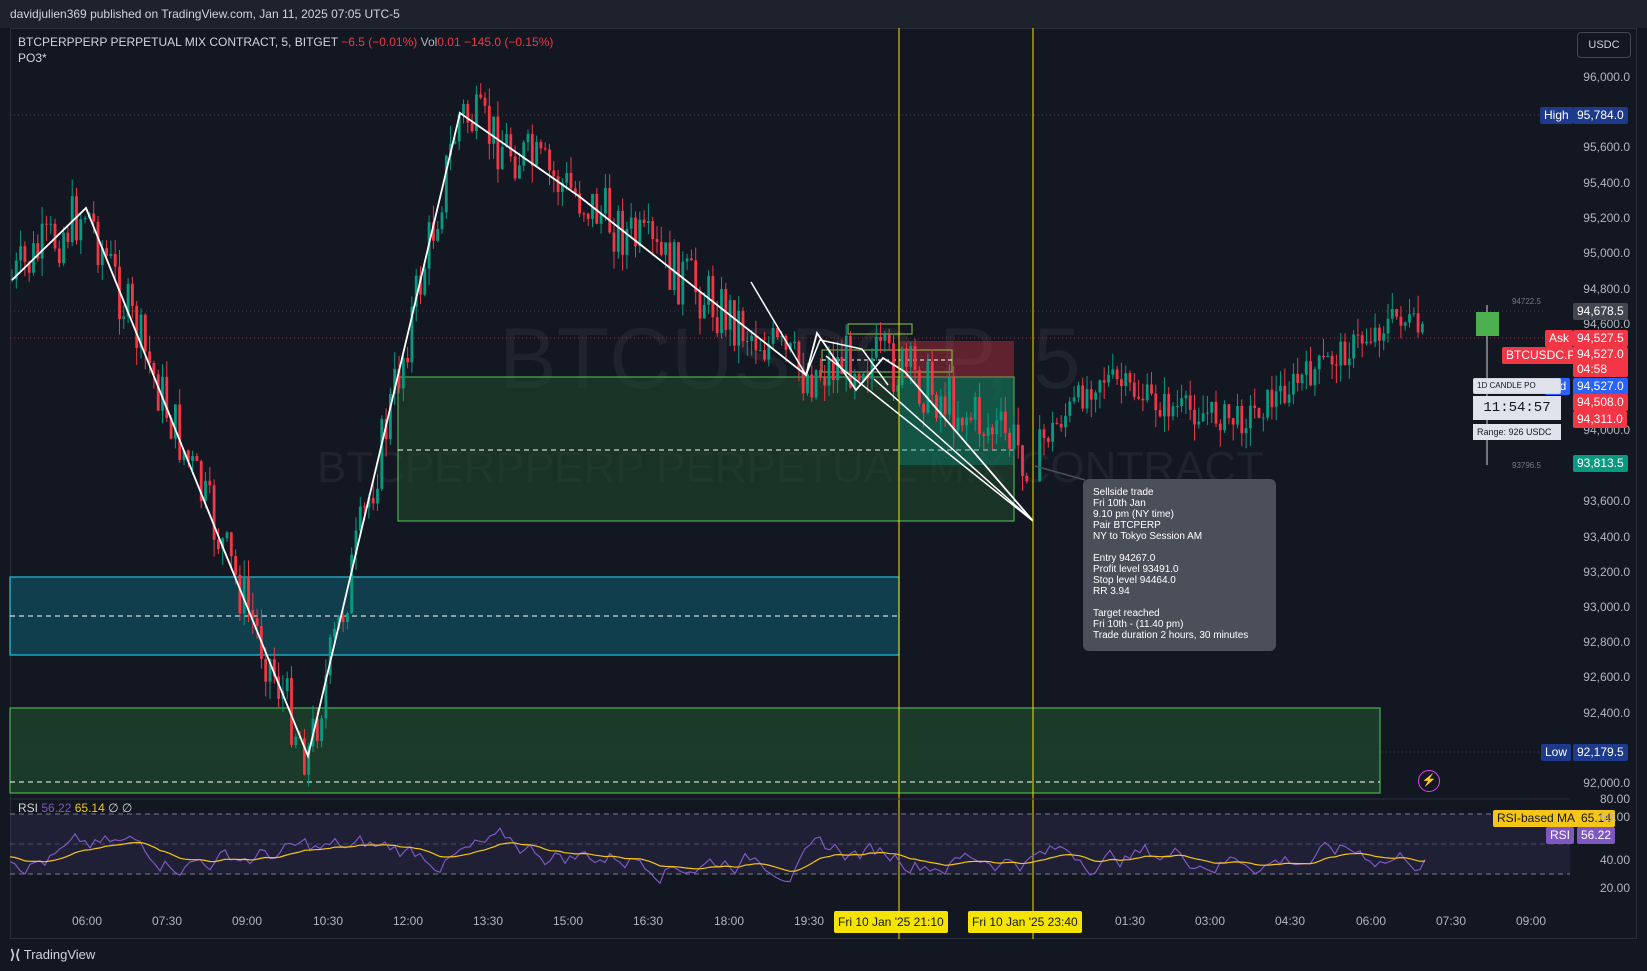  Describe the element at coordinates (1526, 301) in the screenshot. I see `range-high-note: 94722.5` at that location.